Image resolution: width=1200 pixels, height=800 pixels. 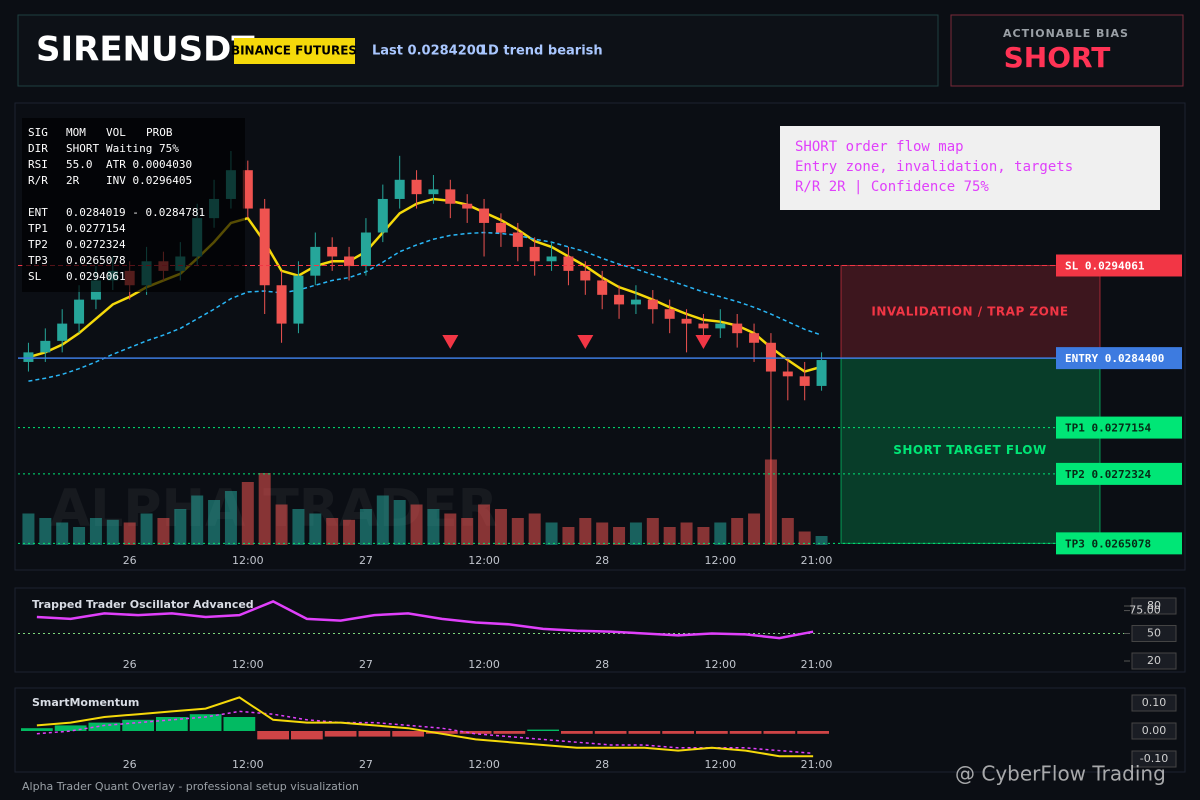 I want to click on info-cell: ENT, so click(x=38, y=212).